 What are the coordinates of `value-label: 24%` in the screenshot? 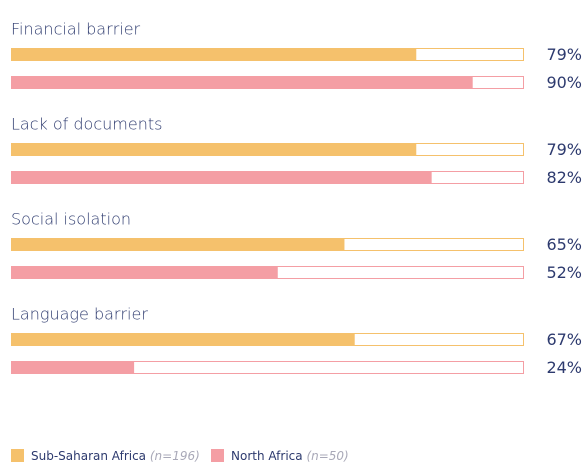 It's located at (564, 367).